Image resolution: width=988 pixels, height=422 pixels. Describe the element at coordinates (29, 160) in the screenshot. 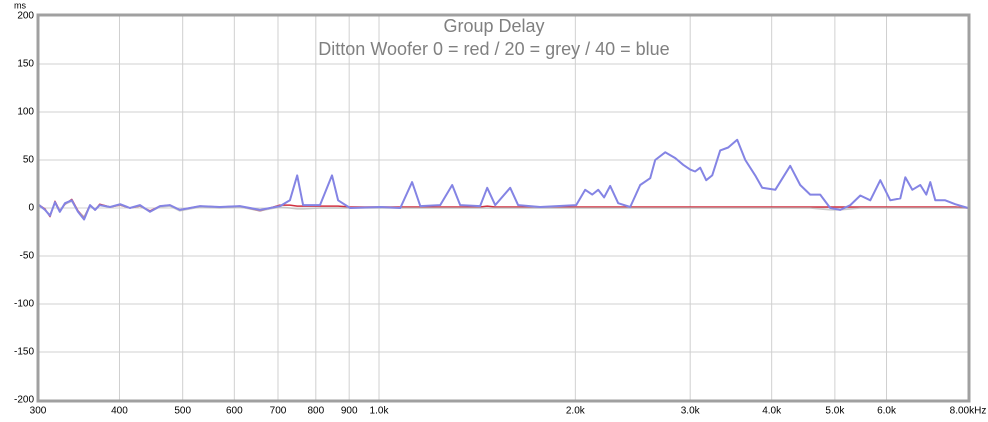

I see `y-tick-label: 50` at that location.